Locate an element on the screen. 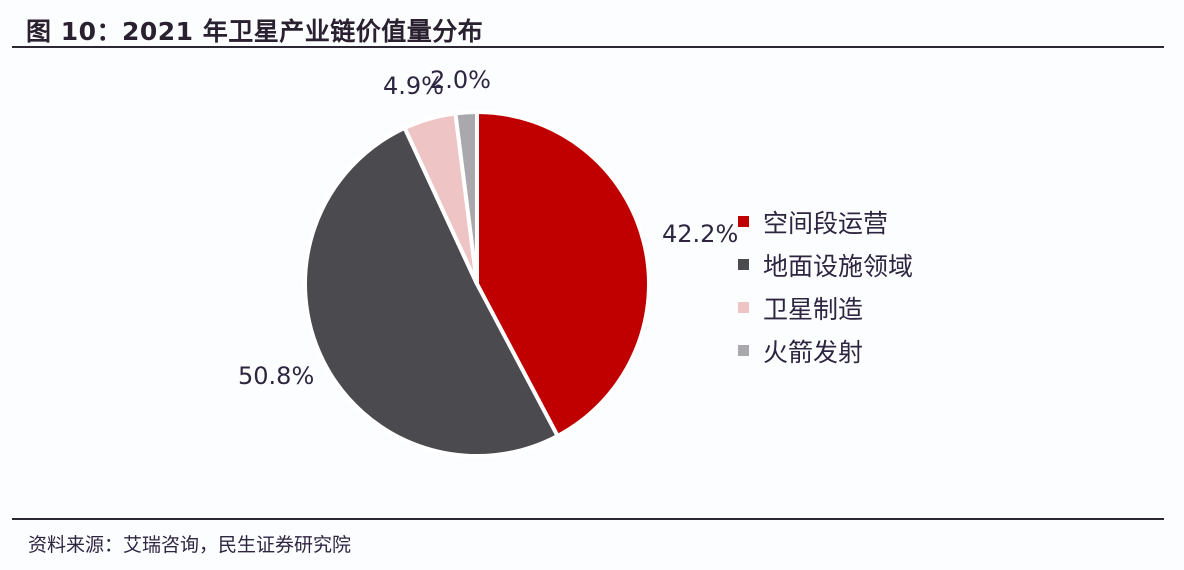 The width and height of the screenshot is (1184, 570). legend-item-ground: 地面设施领域 is located at coordinates (825, 264).